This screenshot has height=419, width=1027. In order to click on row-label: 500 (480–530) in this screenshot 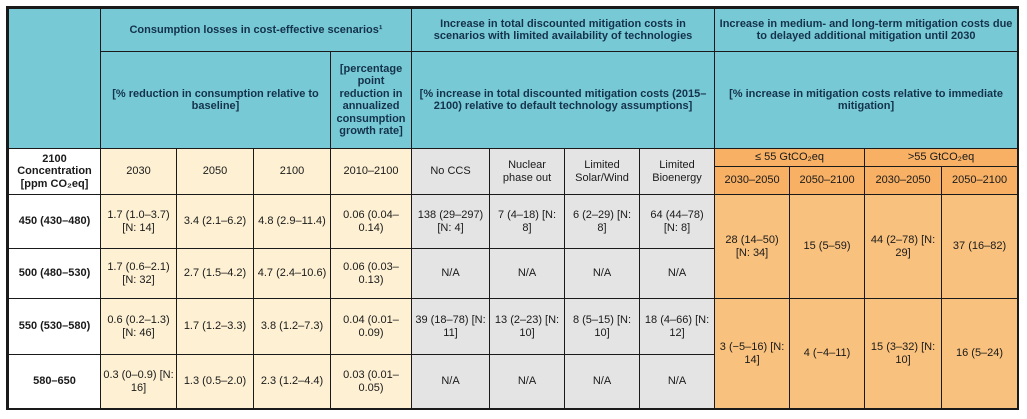, I will do `click(54, 273)`.